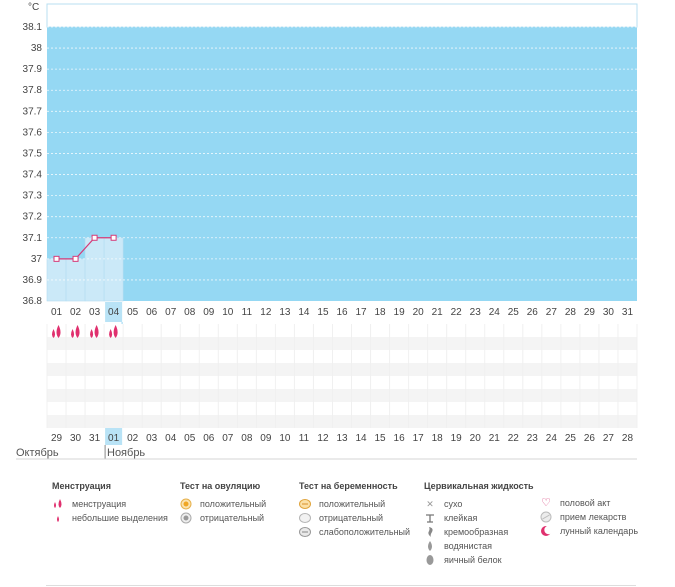 This screenshot has height=587, width=675. What do you see at coordinates (514, 312) in the screenshot?
I see `cycle-day-label: 25` at bounding box center [514, 312].